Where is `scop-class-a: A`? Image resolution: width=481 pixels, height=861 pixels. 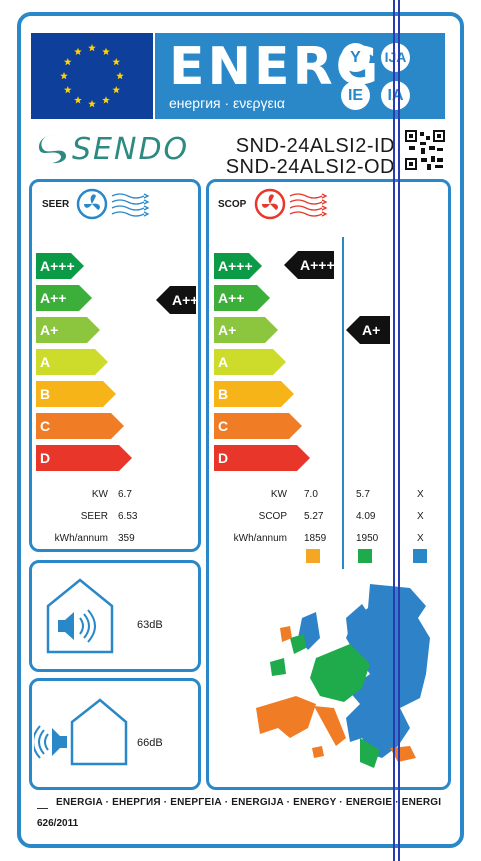
scop-class-a: A is located at coordinates (250, 362).